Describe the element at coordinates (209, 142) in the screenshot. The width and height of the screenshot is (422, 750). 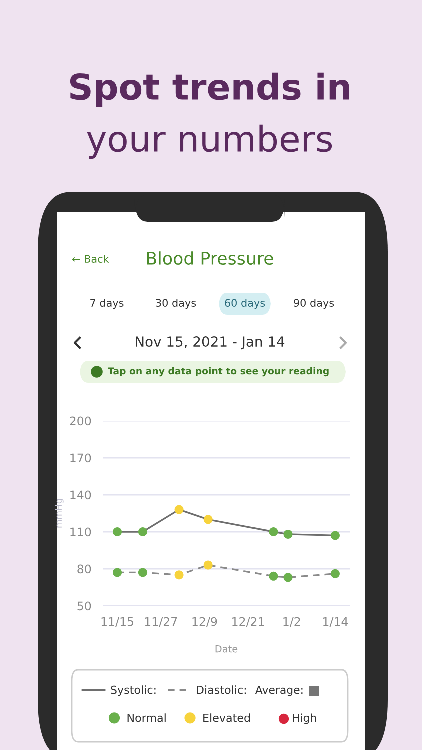
I see `text: your numbers` at that location.